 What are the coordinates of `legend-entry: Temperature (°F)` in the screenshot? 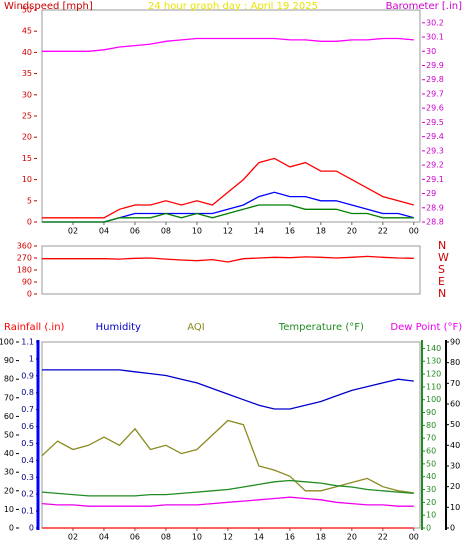 It's located at (321, 327).